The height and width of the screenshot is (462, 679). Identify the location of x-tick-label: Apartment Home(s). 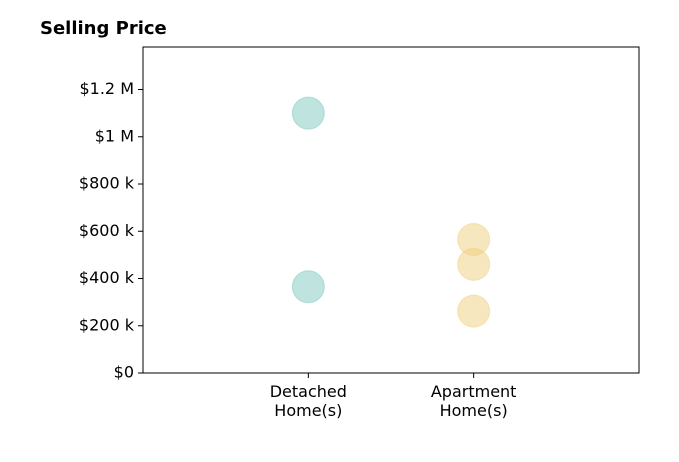
(473, 401).